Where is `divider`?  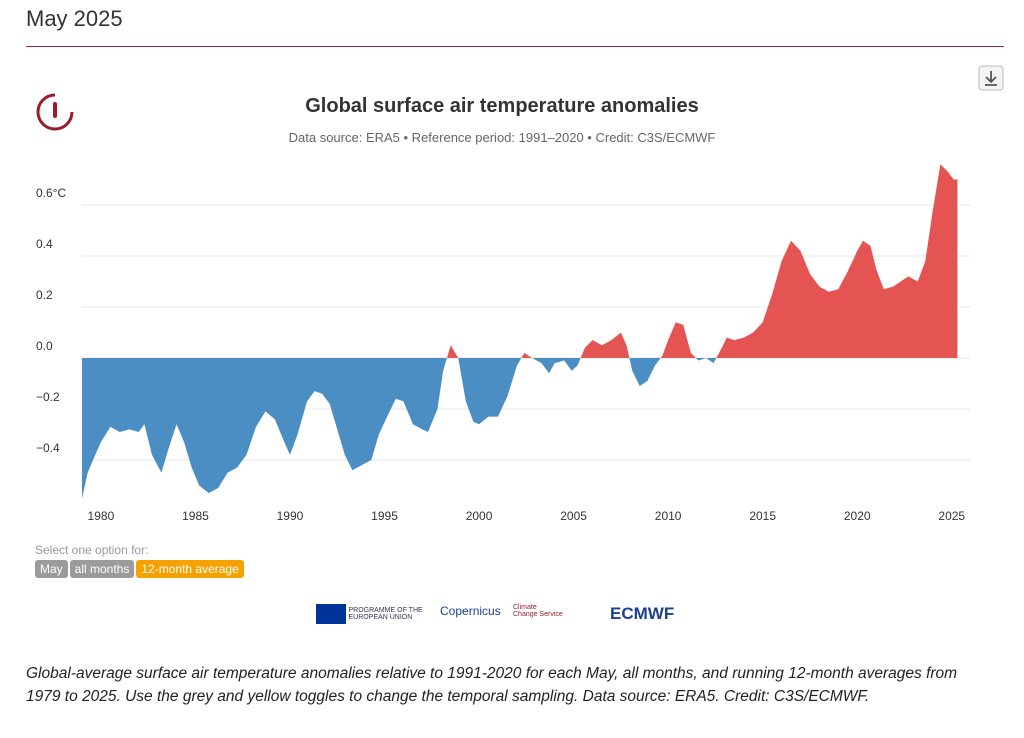 divider is located at coordinates (515, 46).